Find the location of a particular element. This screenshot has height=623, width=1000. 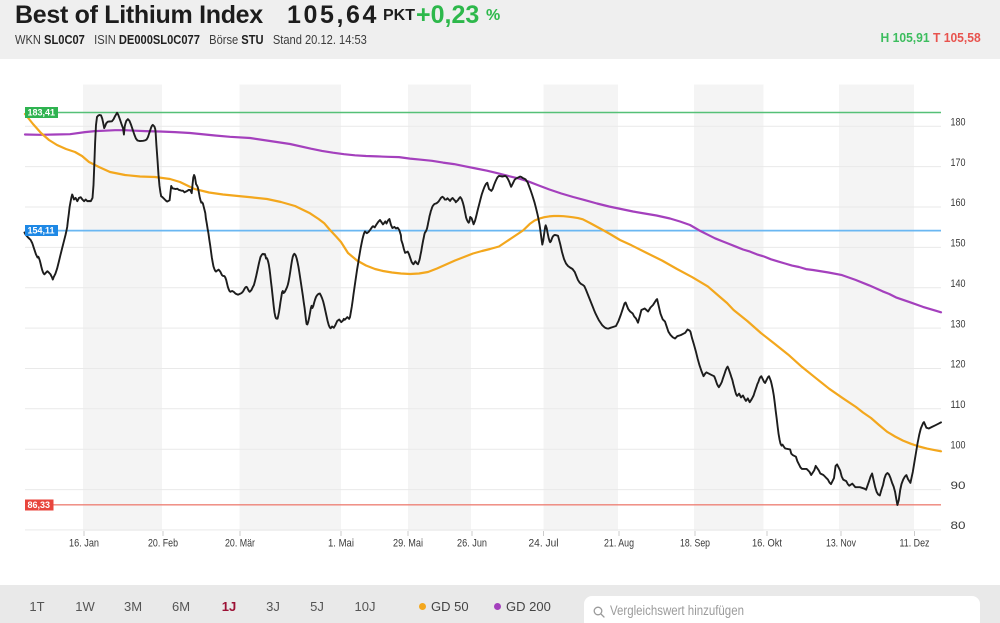

svg-text: 183,41 is located at coordinates (42, 113).